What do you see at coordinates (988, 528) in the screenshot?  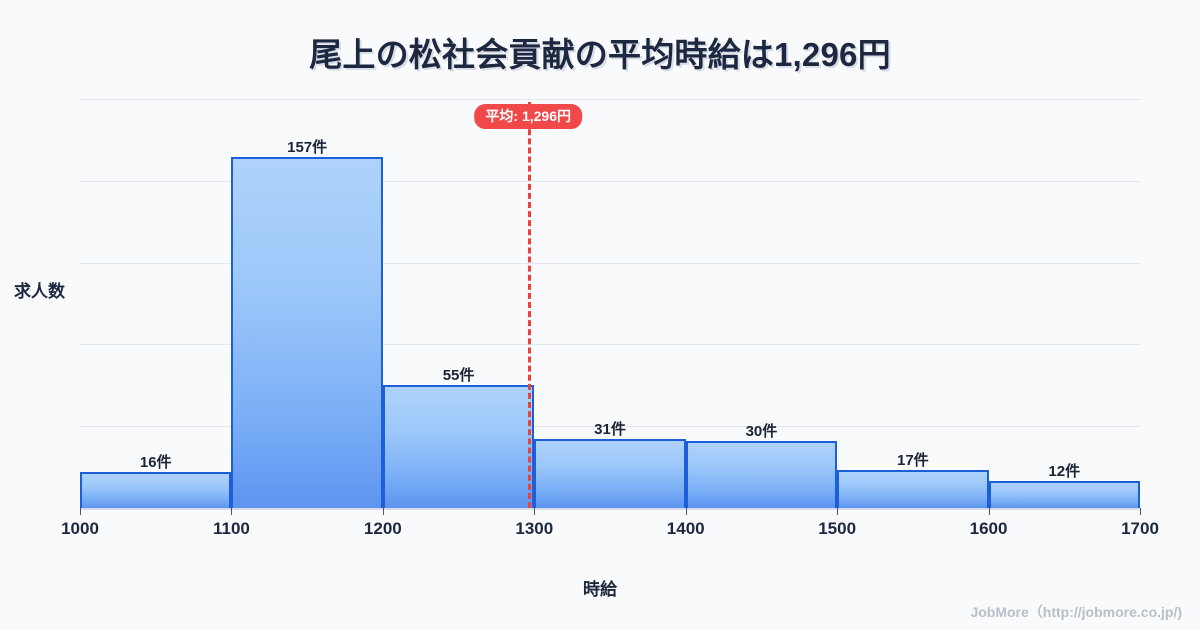 I see `x-axis-tick-label: 1600` at bounding box center [988, 528].